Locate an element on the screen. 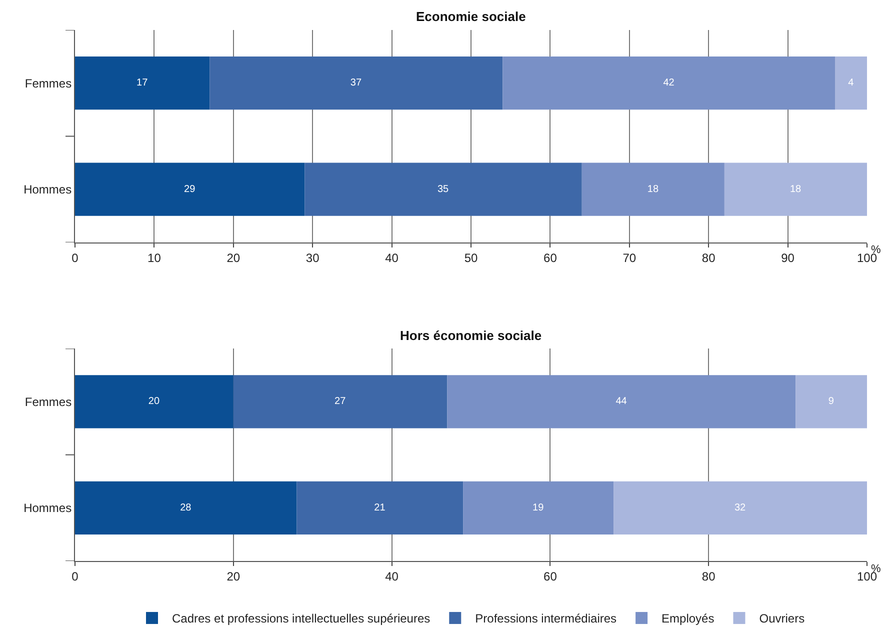 Image resolution: width=892 pixels, height=644 pixels. x-tick-label: 90 is located at coordinates (788, 257).